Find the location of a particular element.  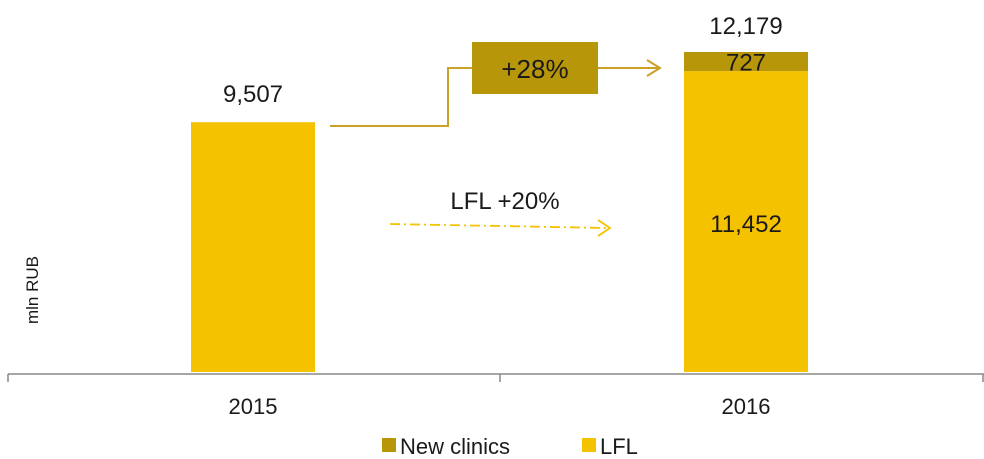

growth-label: +28% is located at coordinates (534, 69).